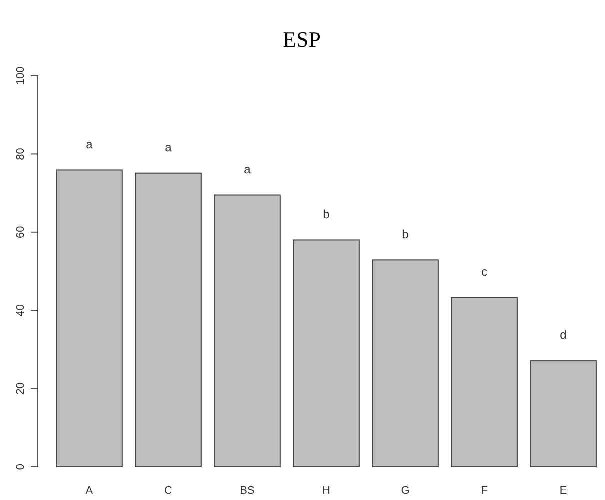 The width and height of the screenshot is (605, 500). I want to click on y-tick-label: 0, so click(21, 467).